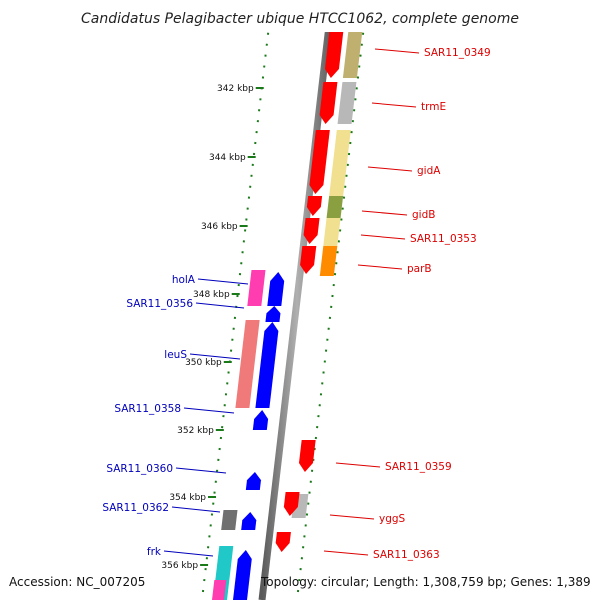 Image resolution: width=600 pixels, height=600 pixels. What do you see at coordinates (135, 508) in the screenshot?
I see `gene-label: SAR11_0362` at bounding box center [135, 508].